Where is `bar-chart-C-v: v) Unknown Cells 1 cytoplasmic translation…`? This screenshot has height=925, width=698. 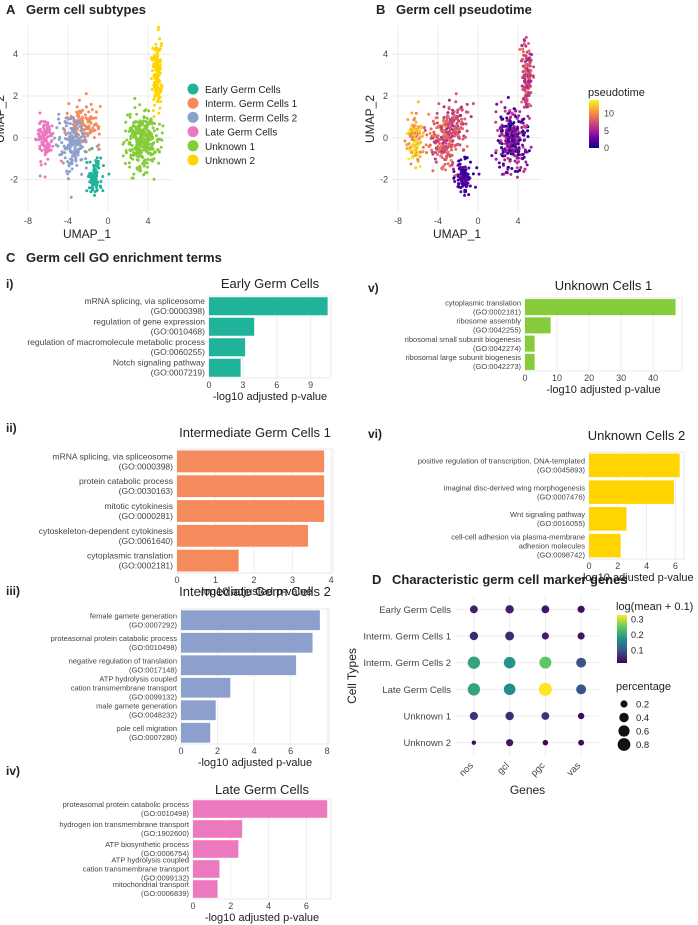 bar-chart-C-v: v) Unknown Cells 1 cytoplasmic translation… is located at coordinates (525, 337).